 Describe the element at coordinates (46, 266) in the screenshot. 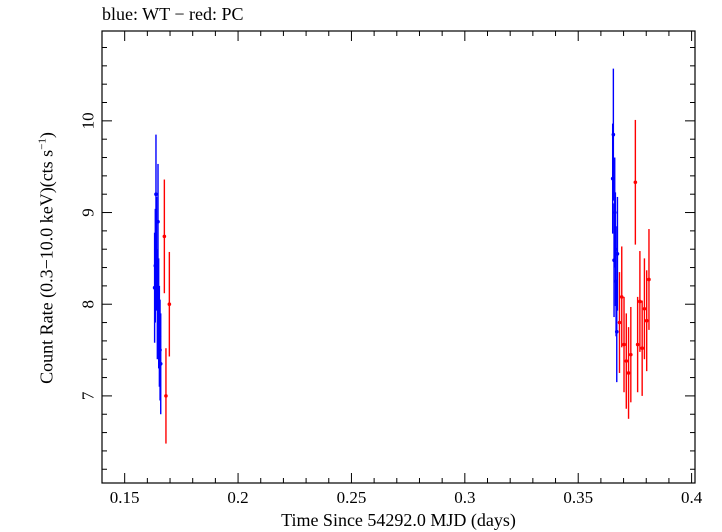

I see `y-axis-label-main: Count Rate (0.3−10.0 keV)(cts s` at that location.